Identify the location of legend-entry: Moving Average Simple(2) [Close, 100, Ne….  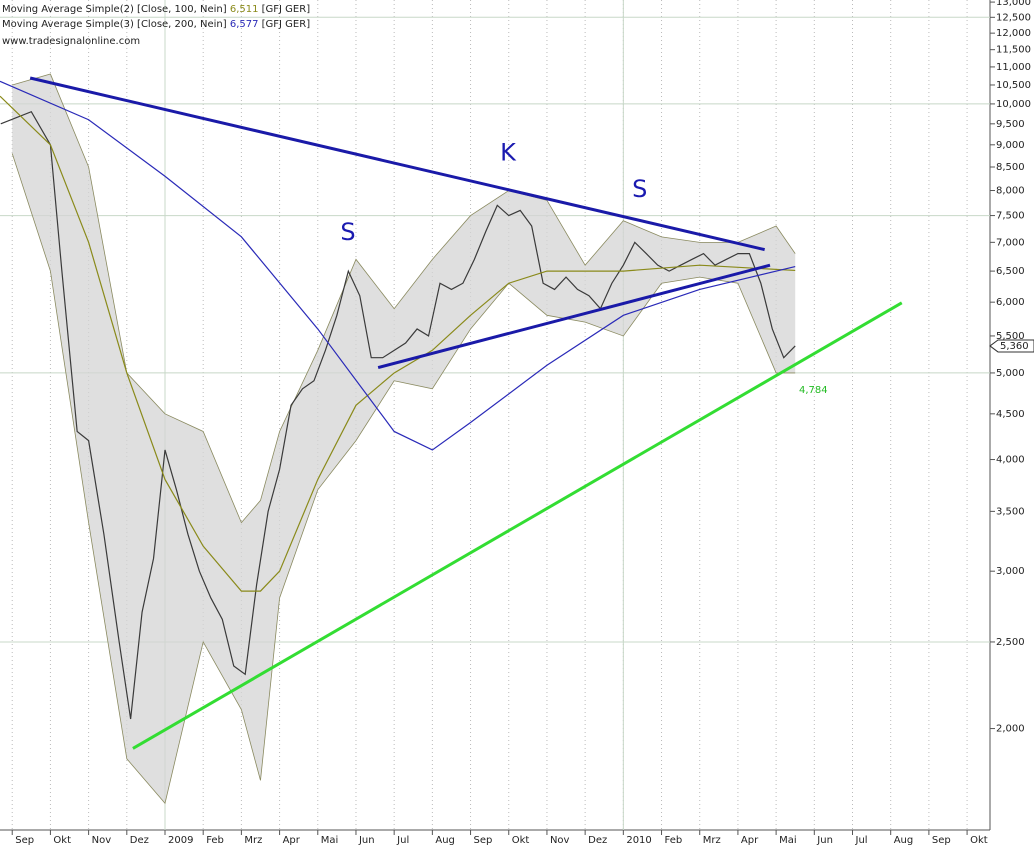
(156, 9).